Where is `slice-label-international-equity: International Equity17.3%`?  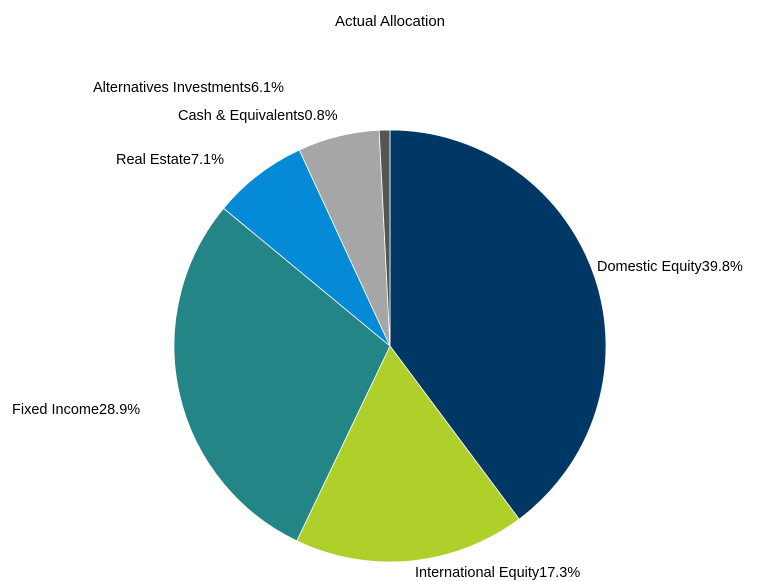
slice-label-international-equity: International Equity17.3% is located at coordinates (497, 573).